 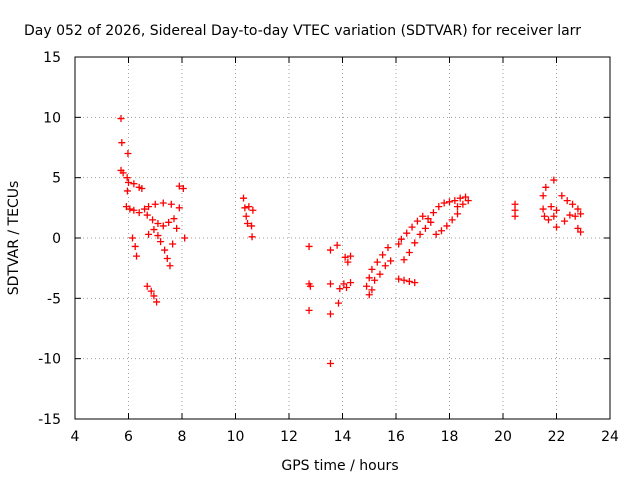 What do you see at coordinates (75, 437) in the screenshot?
I see `x-tick-label: 4` at bounding box center [75, 437].